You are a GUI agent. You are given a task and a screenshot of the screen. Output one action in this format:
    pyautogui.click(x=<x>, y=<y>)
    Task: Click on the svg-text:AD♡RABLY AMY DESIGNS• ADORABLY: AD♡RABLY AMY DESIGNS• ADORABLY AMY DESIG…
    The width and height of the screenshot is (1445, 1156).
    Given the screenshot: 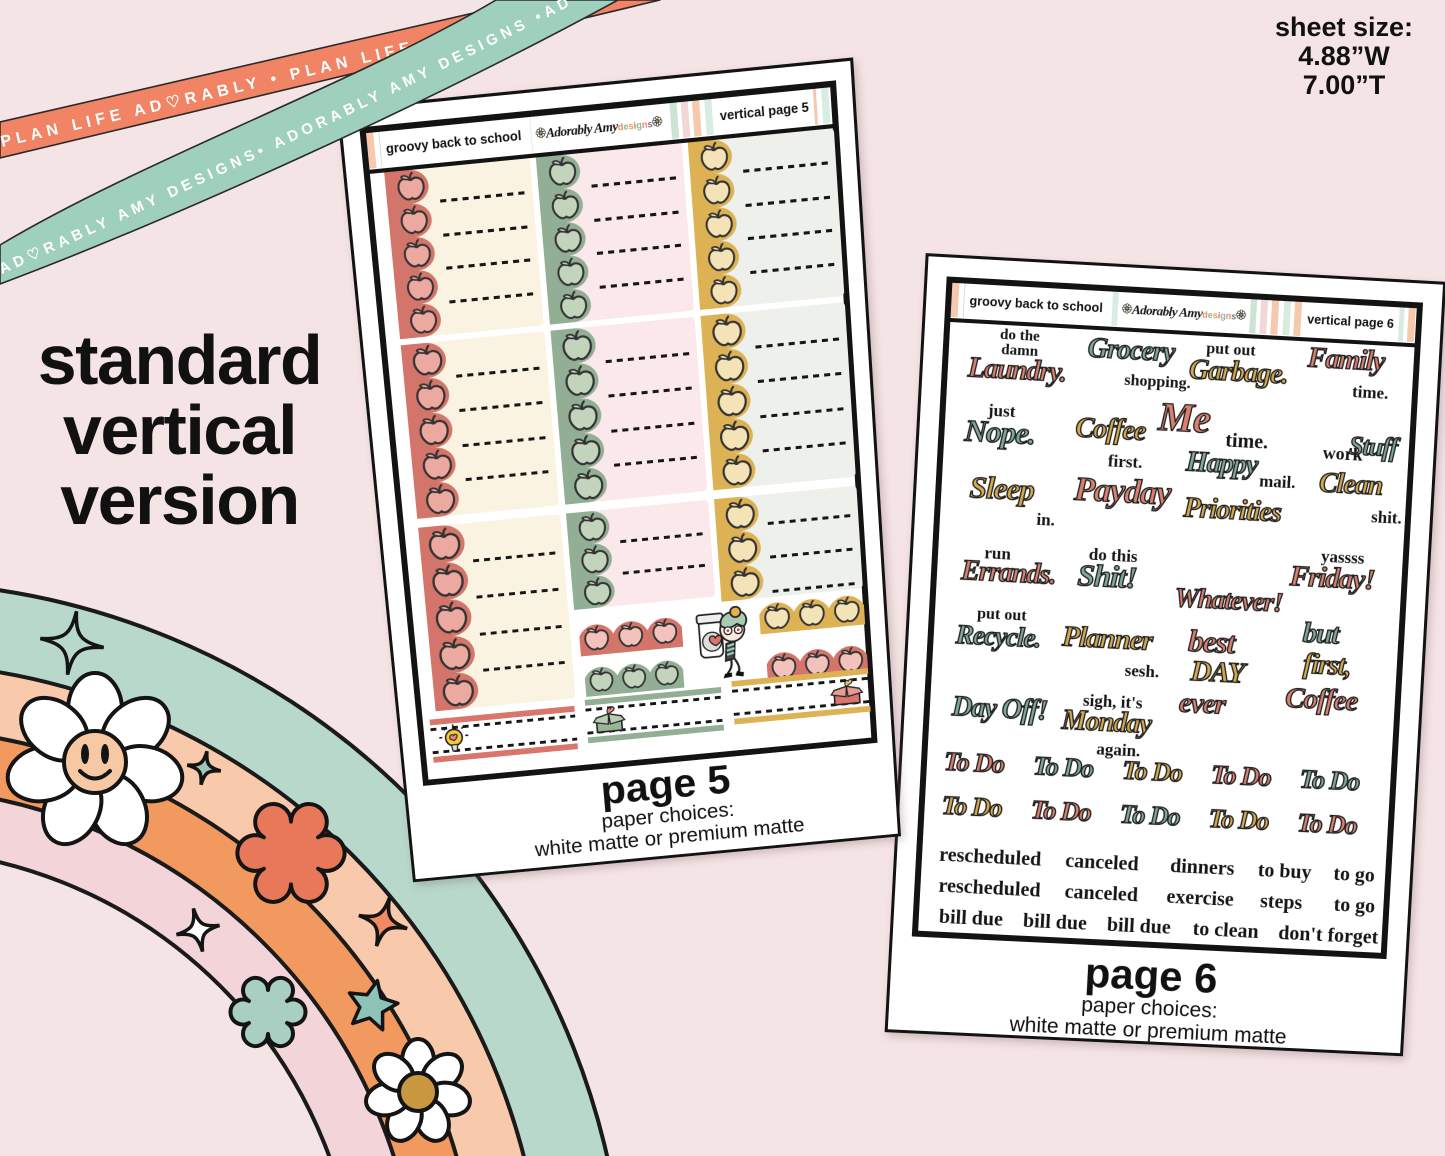 What is the action you would take?
    pyautogui.click(x=288, y=139)
    